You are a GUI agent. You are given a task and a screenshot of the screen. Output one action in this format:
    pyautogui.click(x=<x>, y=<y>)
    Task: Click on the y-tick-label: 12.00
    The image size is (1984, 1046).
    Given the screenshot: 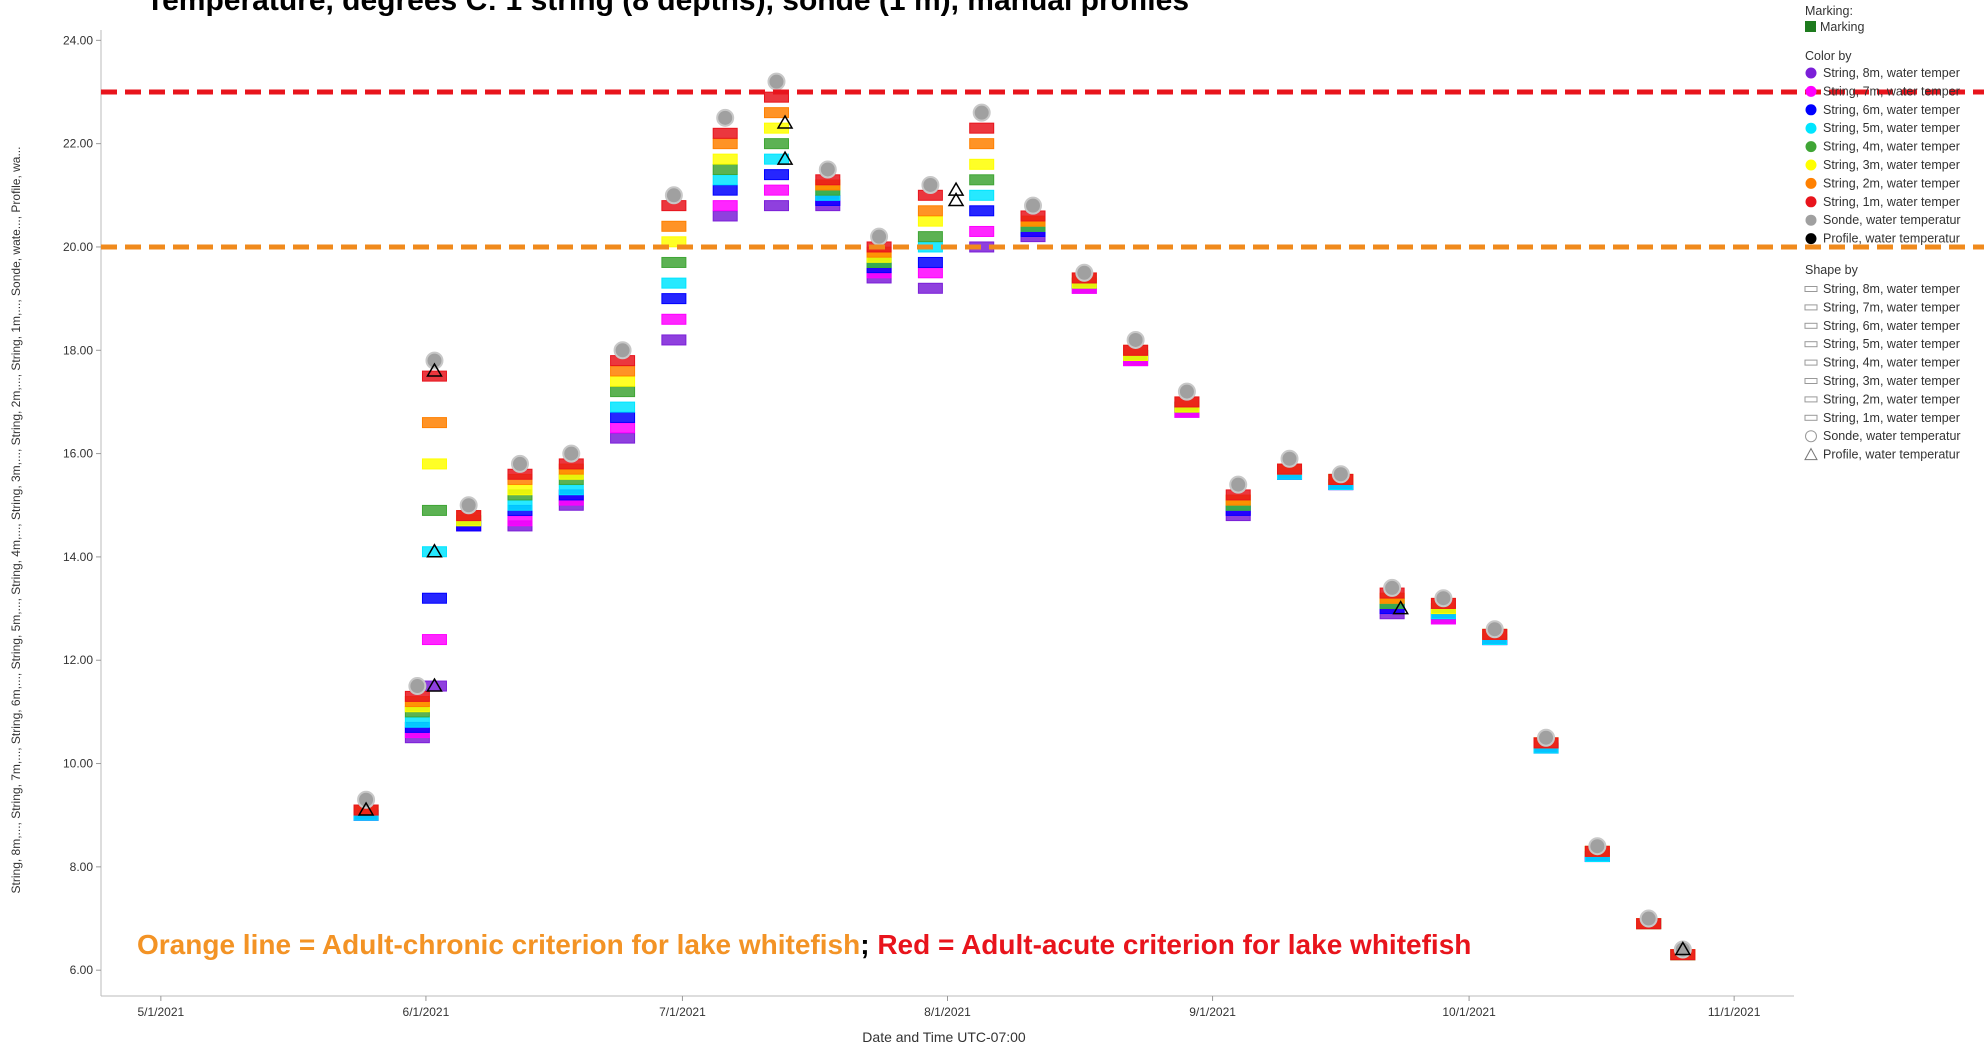 What is the action you would take?
    pyautogui.click(x=78, y=660)
    